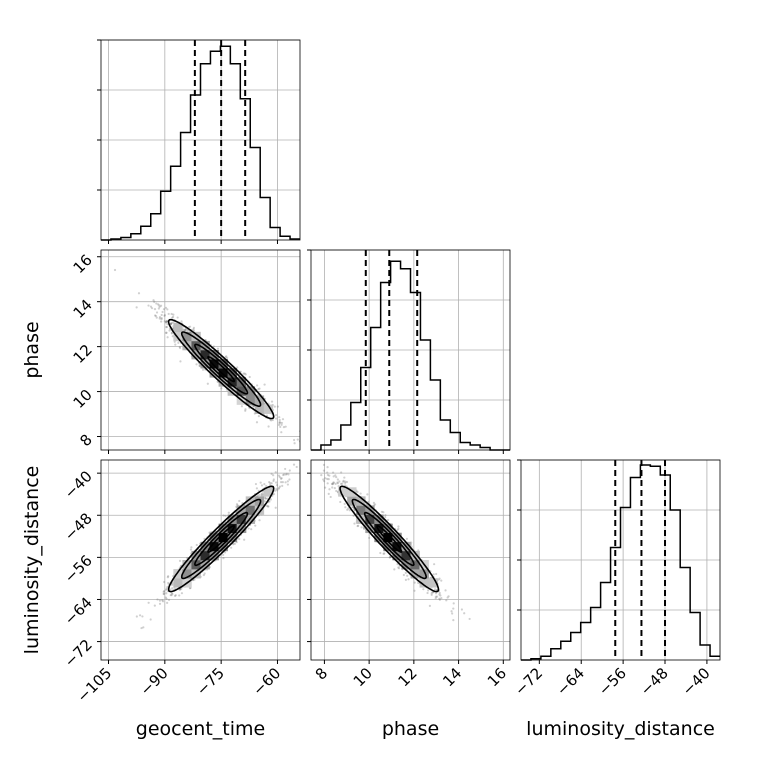 The image size is (760, 760). What do you see at coordinates (452, 677) in the screenshot?
I see `x-tick-label-phase: 14` at bounding box center [452, 677].